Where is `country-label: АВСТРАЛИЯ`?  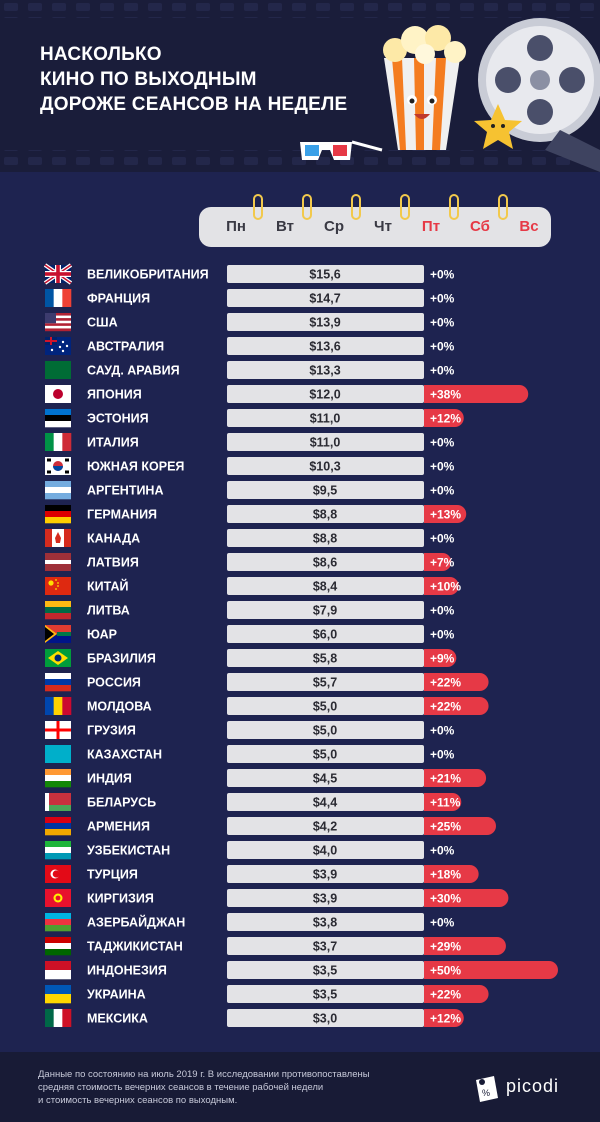 country-label: АВСТРАЛИЯ is located at coordinates (125, 347).